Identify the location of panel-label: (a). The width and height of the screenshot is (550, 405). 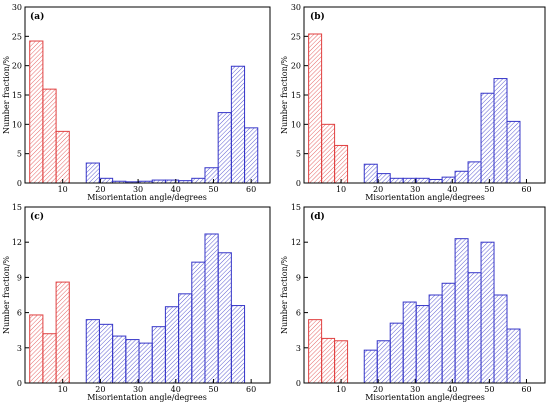
(37, 16).